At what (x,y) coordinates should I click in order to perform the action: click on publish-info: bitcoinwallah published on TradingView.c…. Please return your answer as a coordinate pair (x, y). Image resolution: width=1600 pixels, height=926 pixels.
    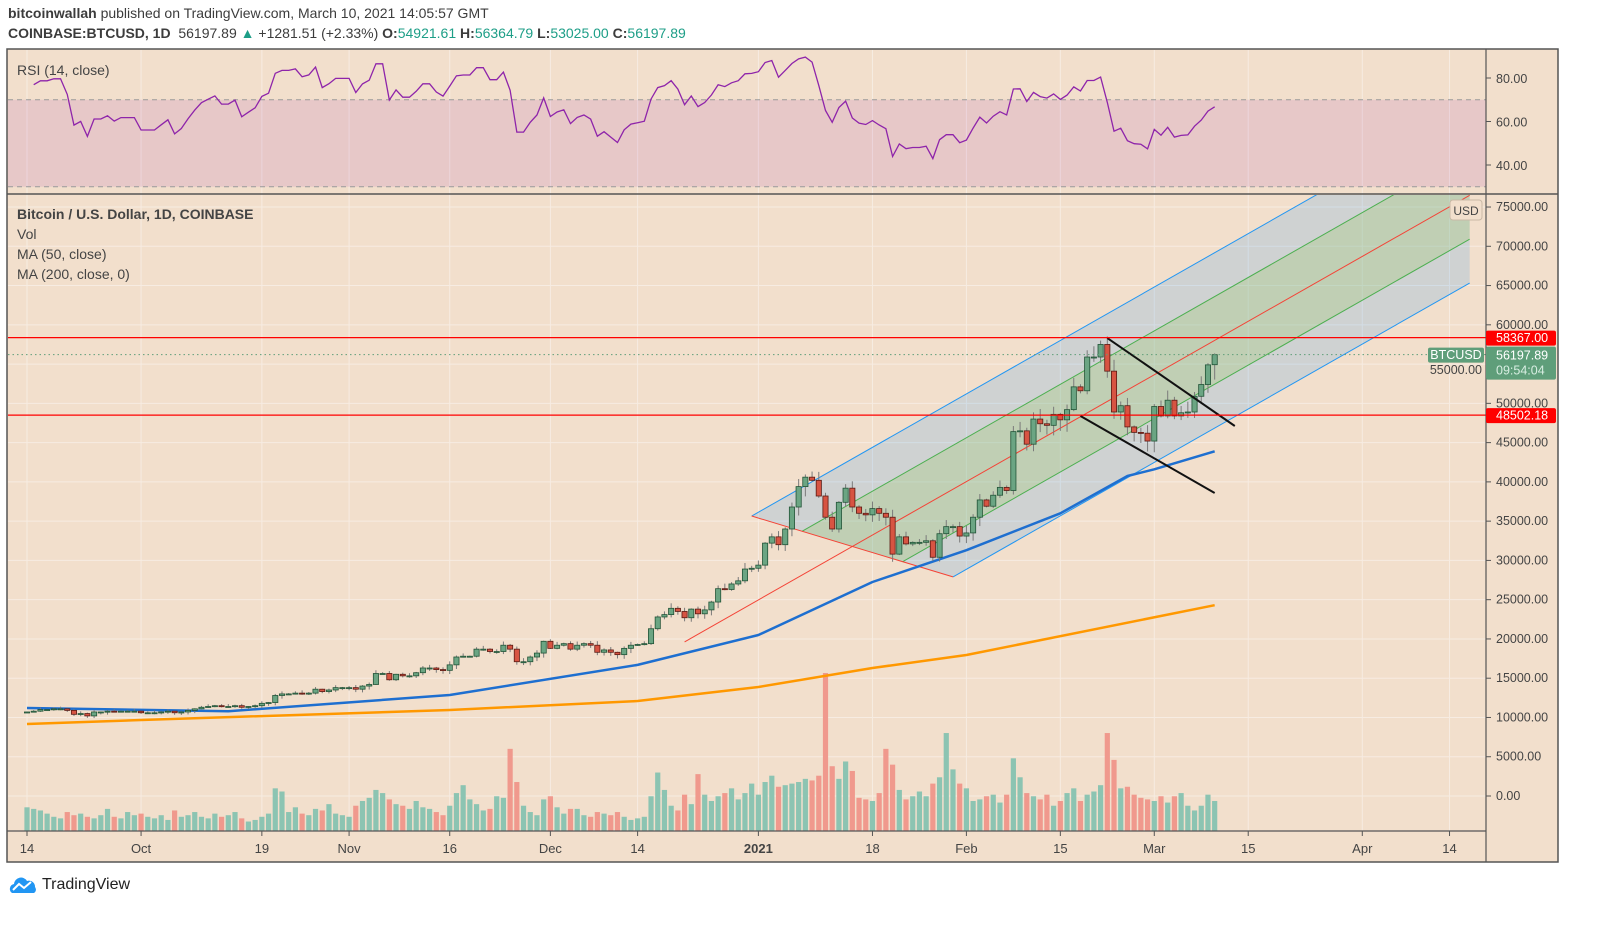
    Looking at the image, I should click on (248, 13).